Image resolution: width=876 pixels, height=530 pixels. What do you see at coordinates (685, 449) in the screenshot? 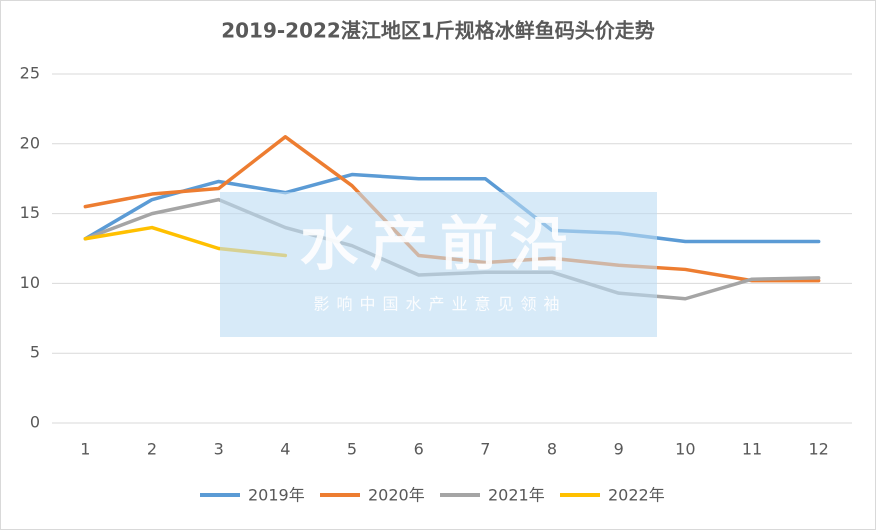
I see `x-tick-label: 10` at bounding box center [685, 449].